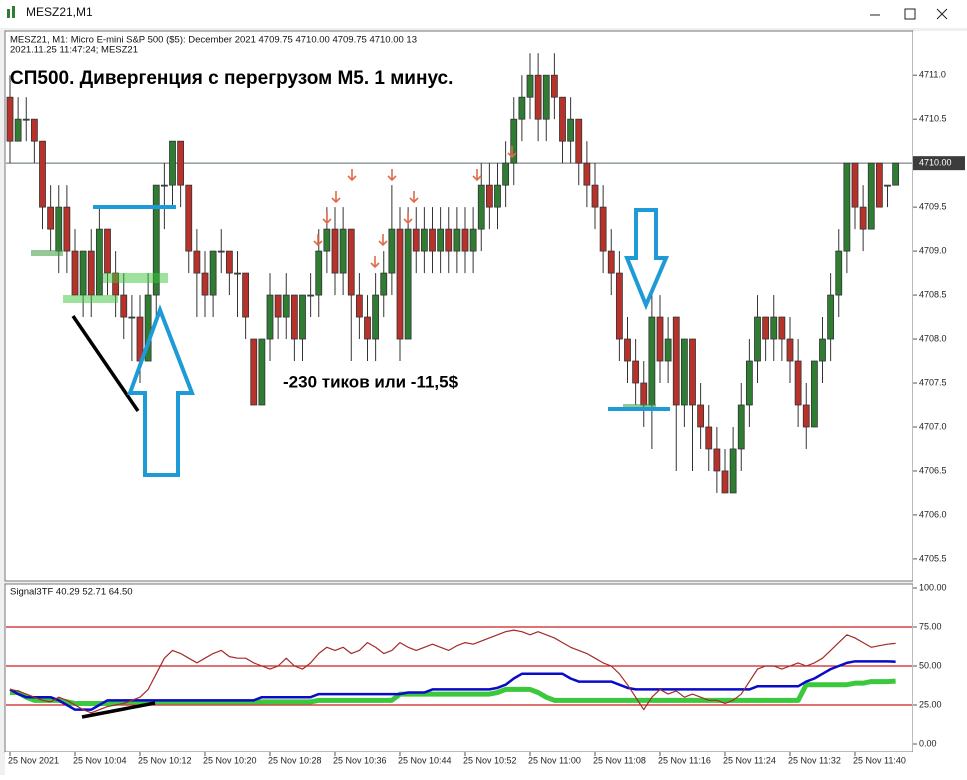  I want to click on y-tick-label: 4708.5, so click(933, 294).